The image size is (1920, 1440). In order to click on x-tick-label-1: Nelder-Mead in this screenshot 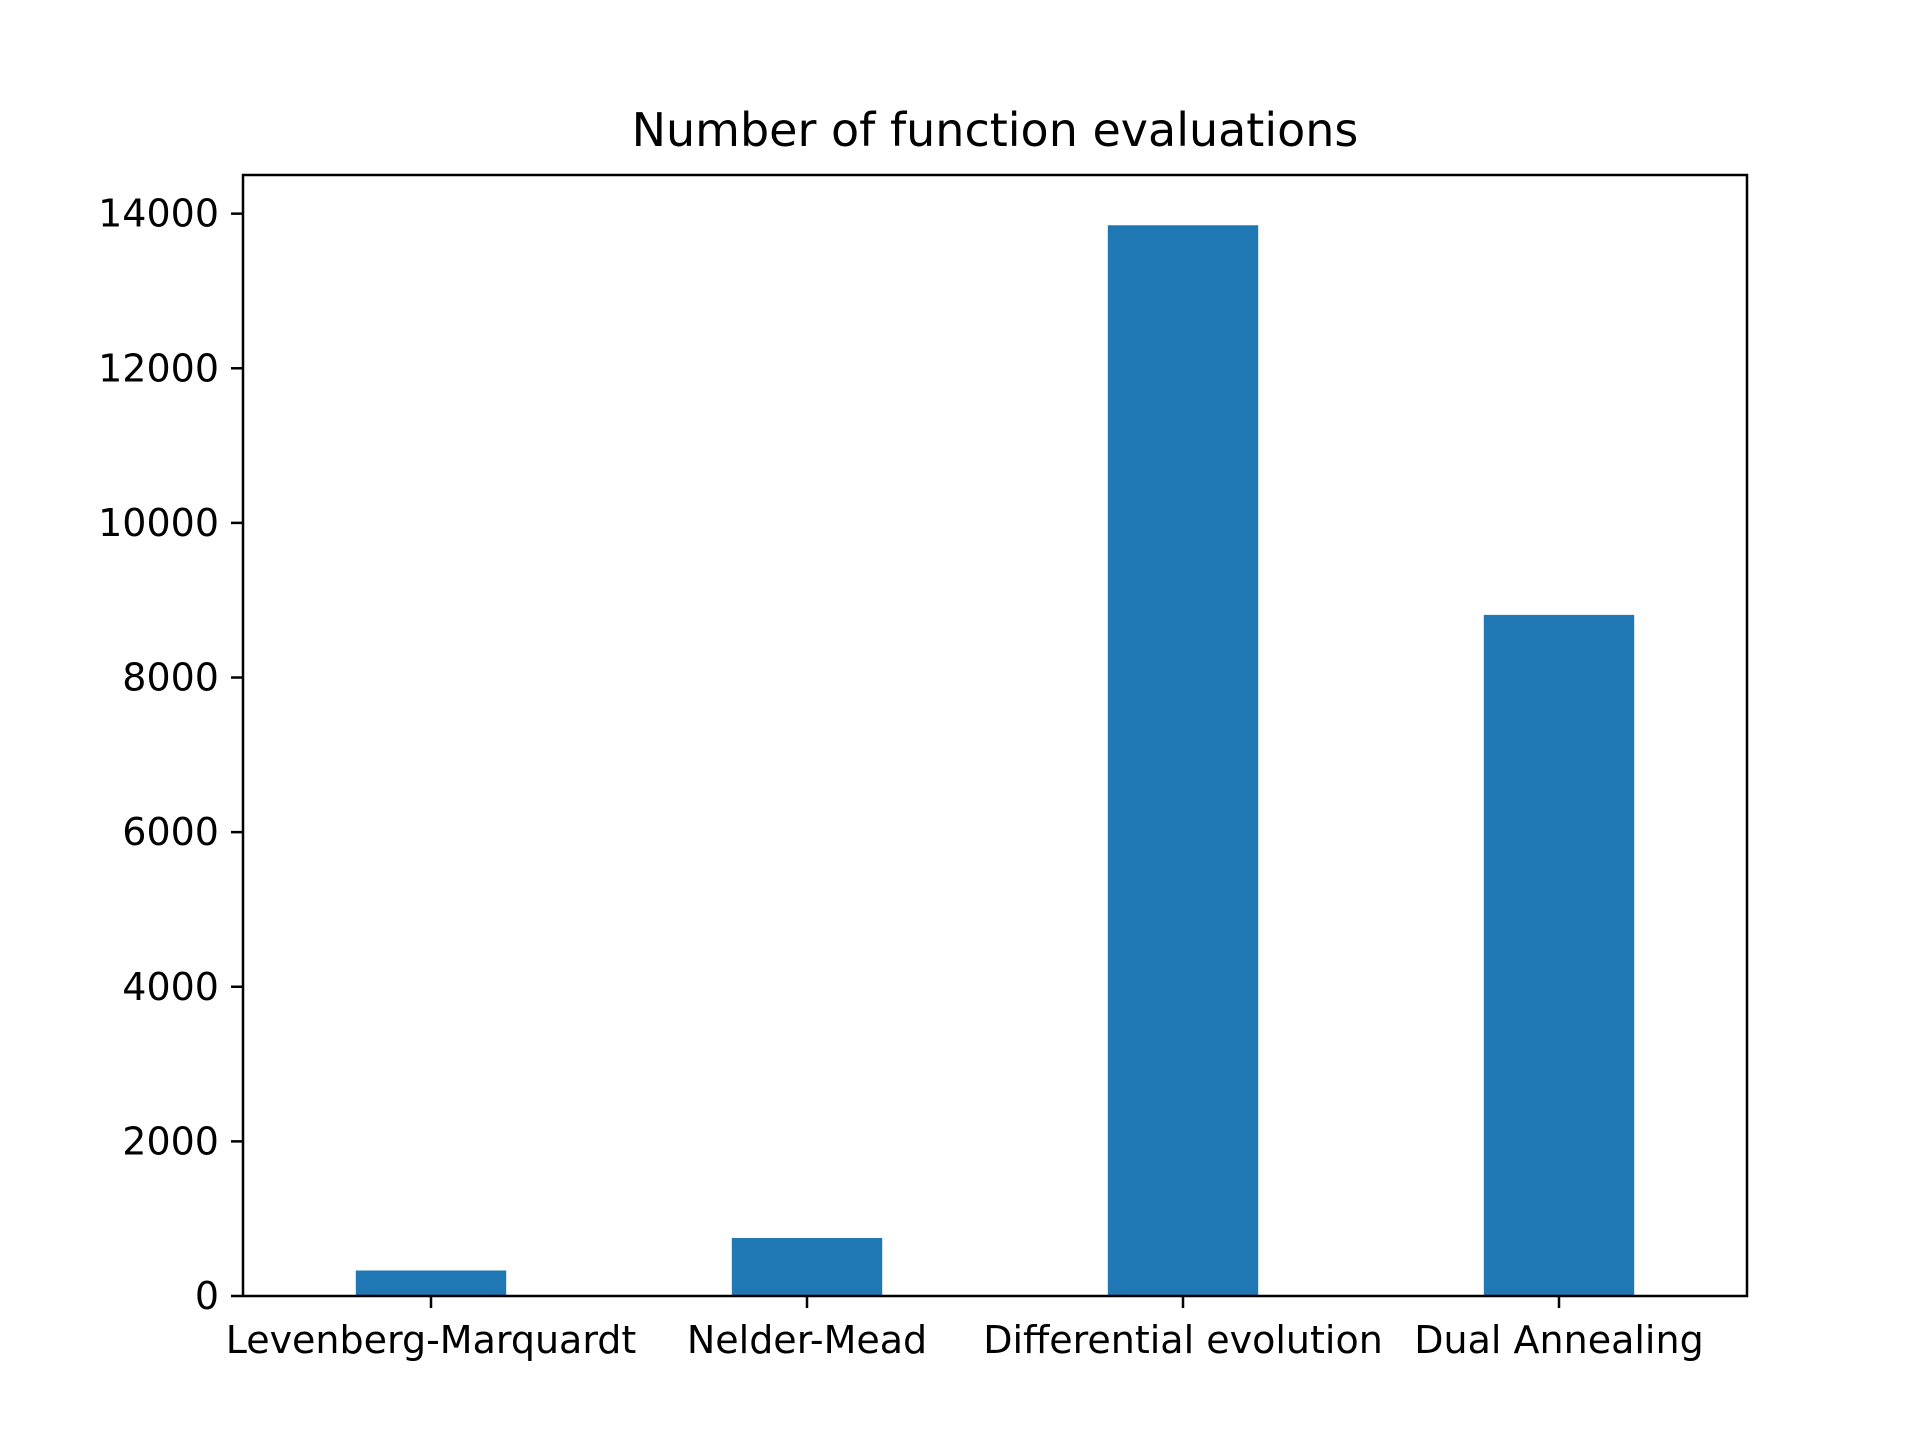, I will do `click(807, 1340)`.